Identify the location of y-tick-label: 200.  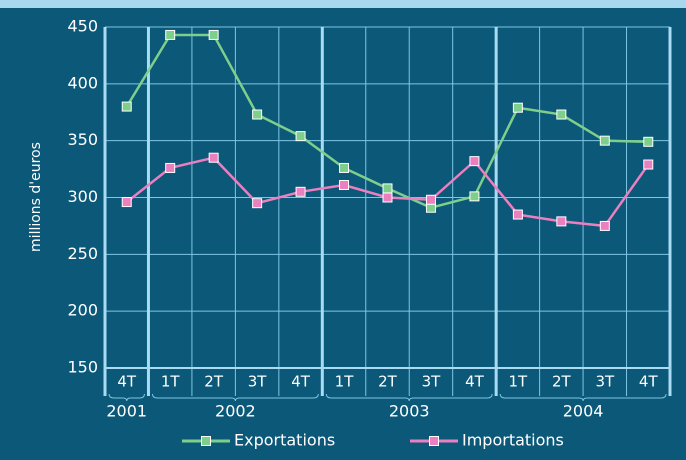
(82, 310).